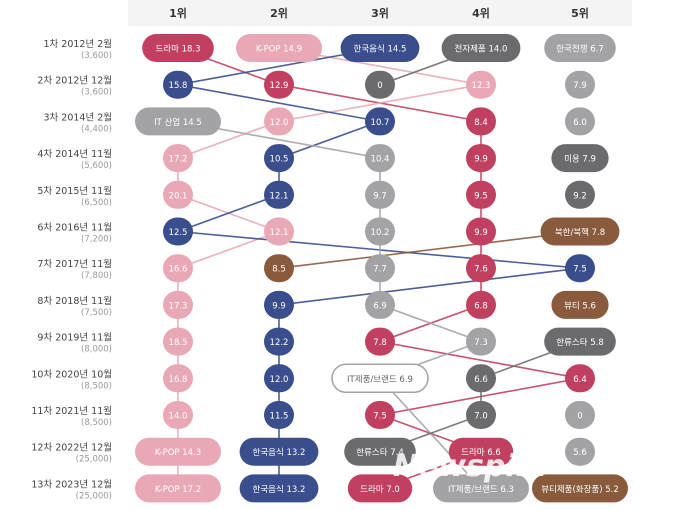 The width and height of the screenshot is (674, 510). Describe the element at coordinates (74, 154) in the screenshot. I see `round-label: 4차 2014년 11월` at that location.